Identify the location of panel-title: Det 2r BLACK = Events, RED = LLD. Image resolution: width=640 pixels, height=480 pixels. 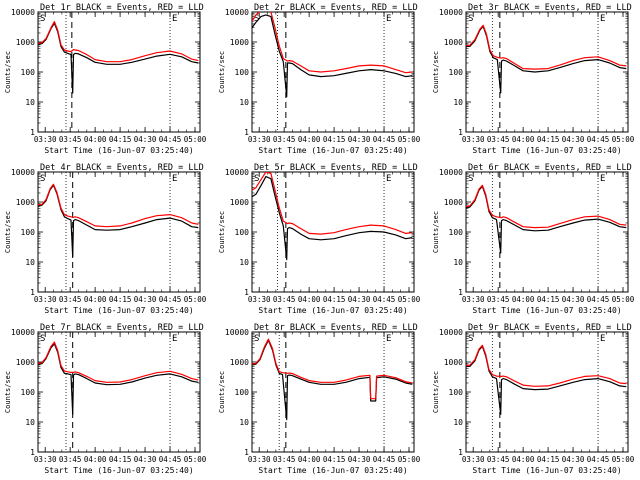
(336, 8).